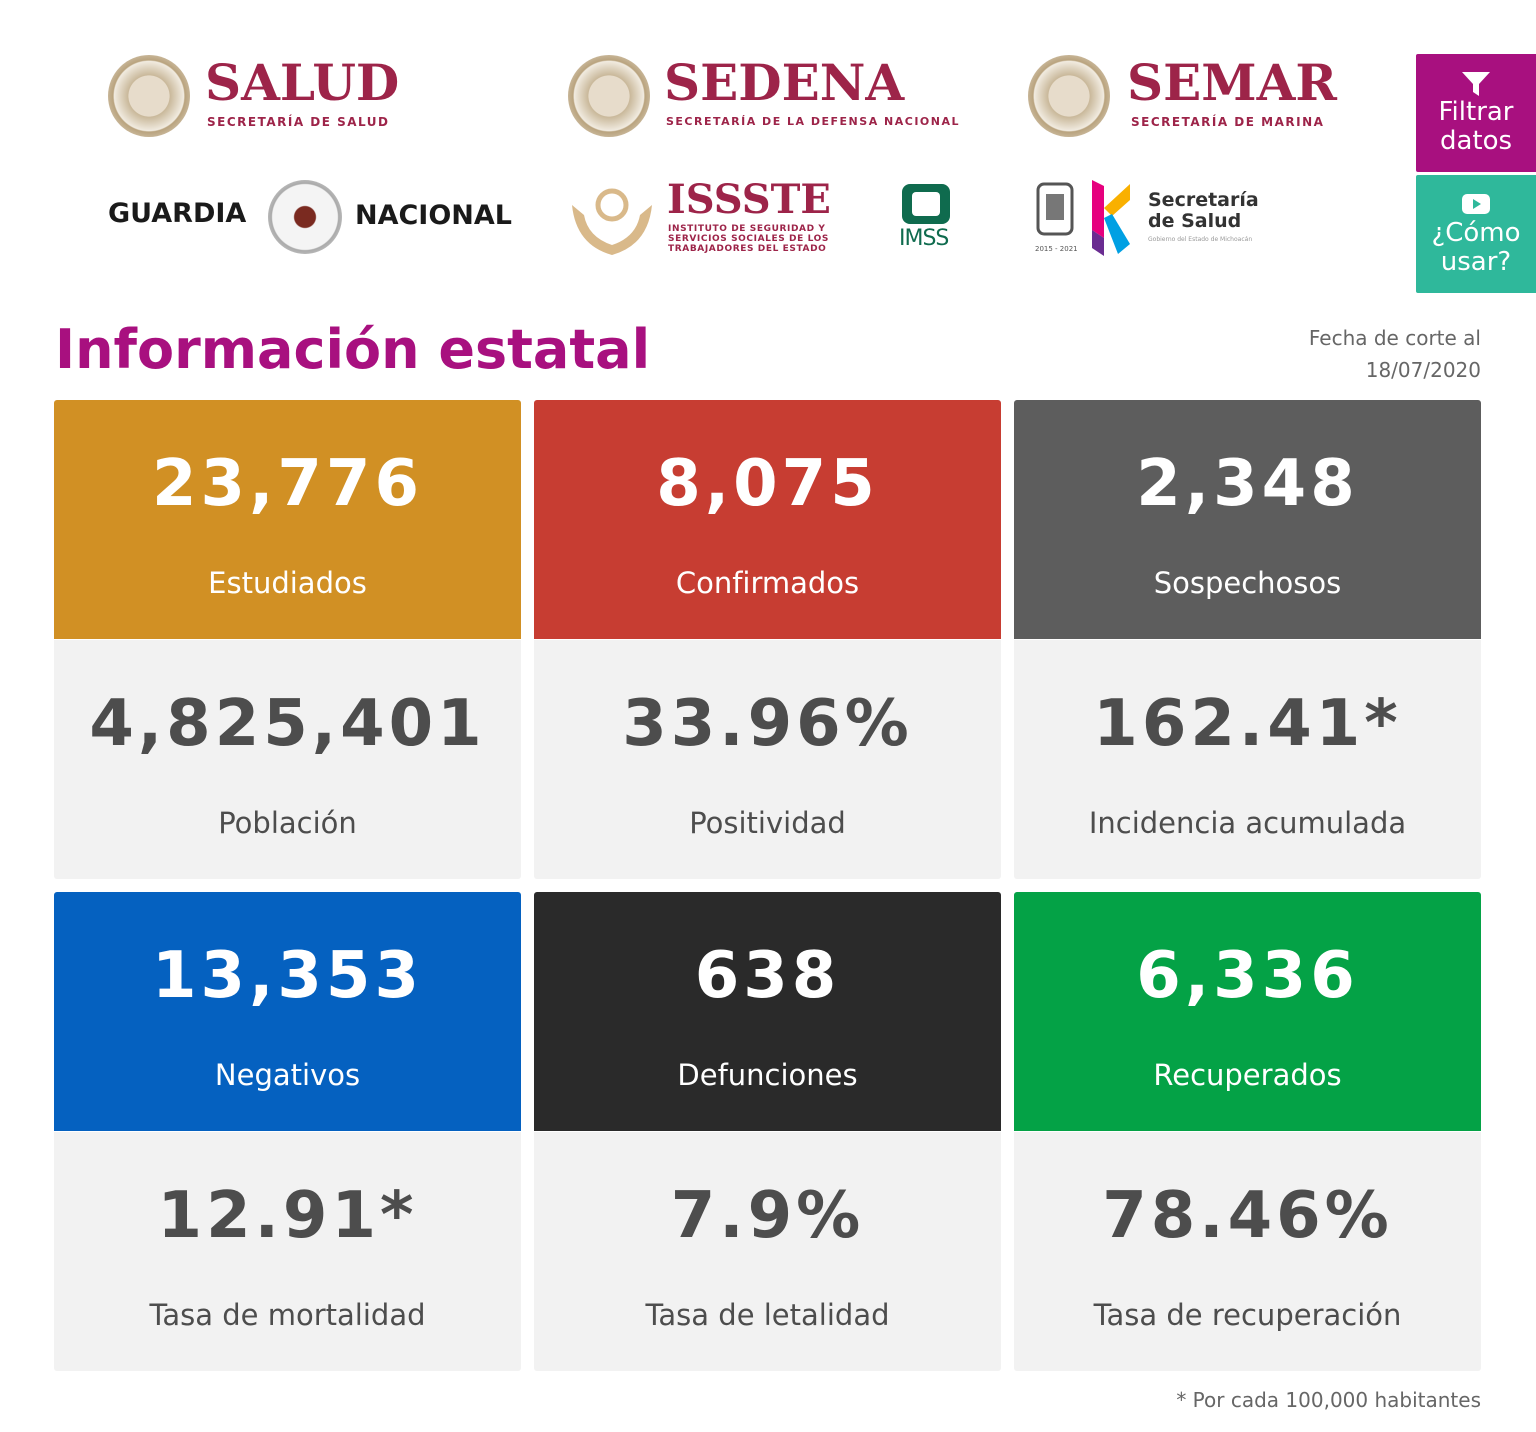 The width and height of the screenshot is (1536, 1432). I want to click on stat-value: 8,075, so click(767, 484).